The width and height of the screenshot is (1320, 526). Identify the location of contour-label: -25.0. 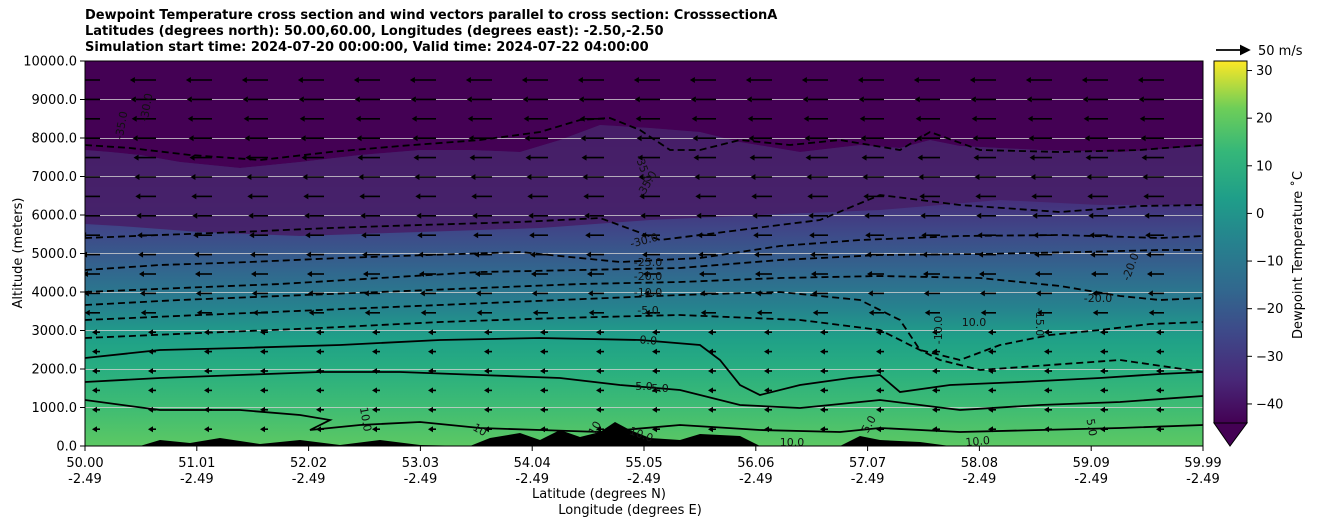
(648, 262).